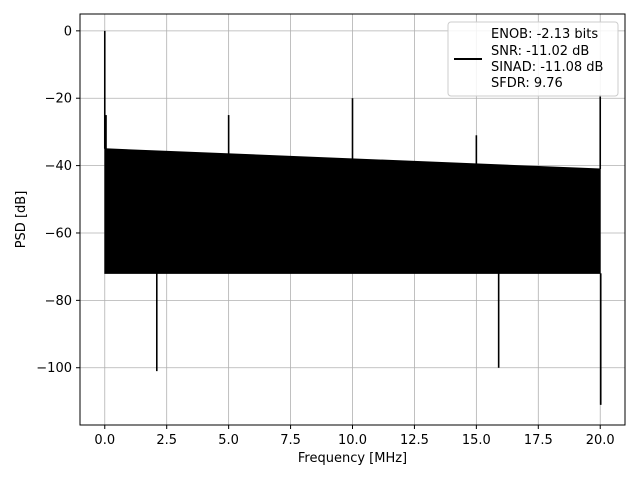 Image resolution: width=640 pixels, height=480 pixels. Describe the element at coordinates (290, 440) in the screenshot. I see `x-tick-label: 7.5` at that location.